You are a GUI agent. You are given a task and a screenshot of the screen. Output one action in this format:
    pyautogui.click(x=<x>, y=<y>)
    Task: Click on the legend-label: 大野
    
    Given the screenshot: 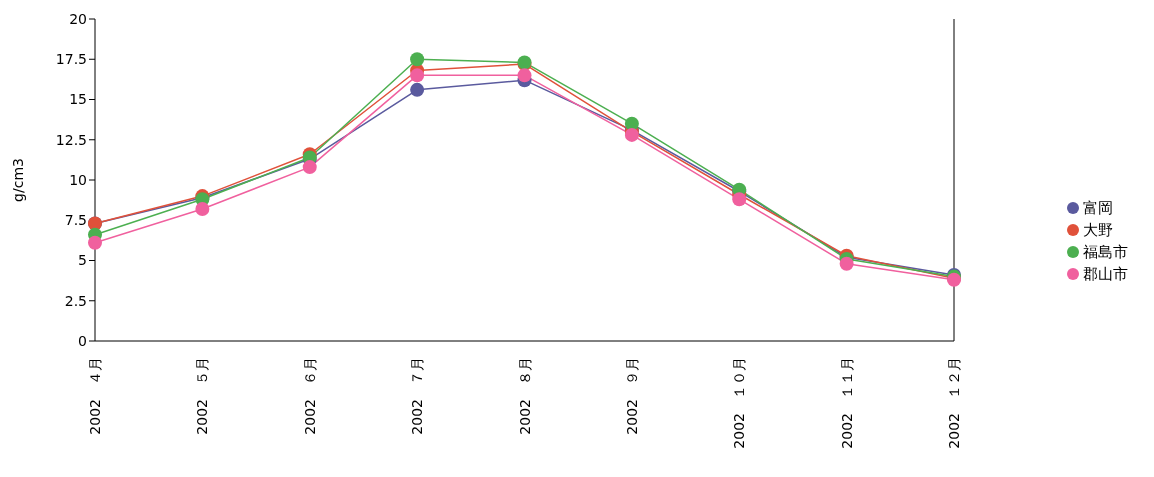 What is the action you would take?
    pyautogui.click(x=1098, y=229)
    